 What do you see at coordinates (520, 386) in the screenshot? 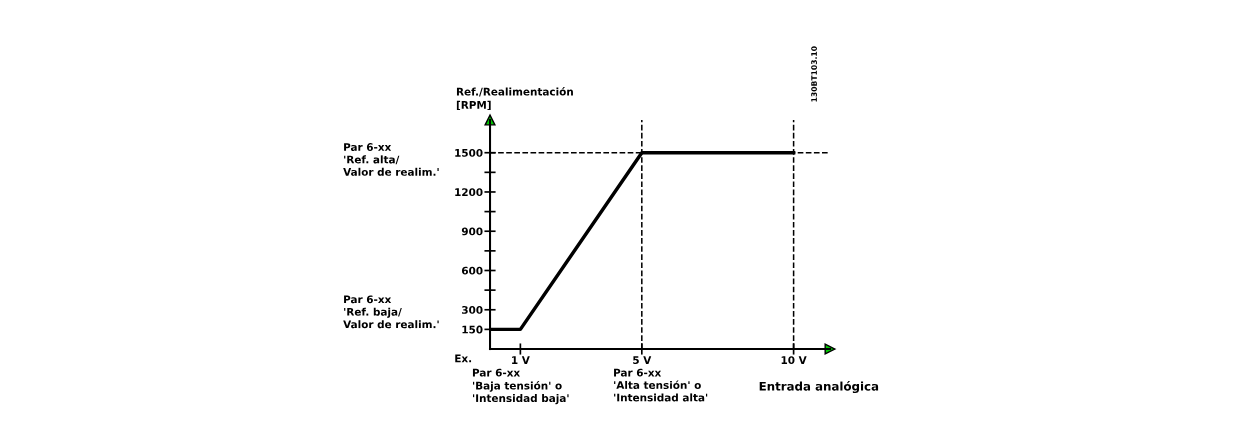
I see `text: Par 6-xx 'Baja tensión' o 'Intensidad baja'` at bounding box center [520, 386].